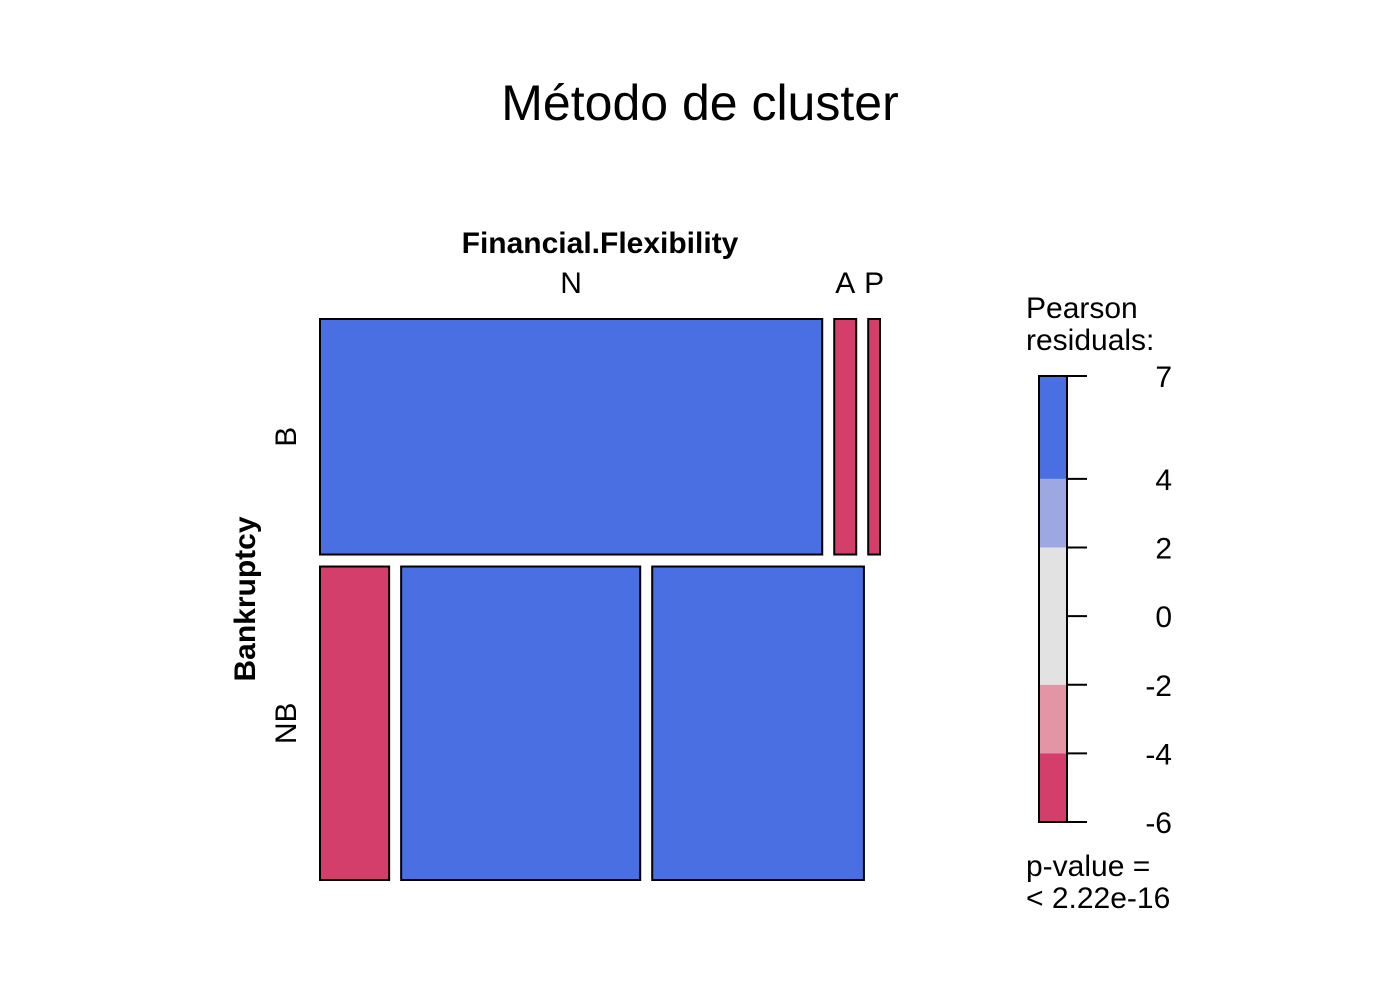 Image resolution: width=1400 pixels, height=1000 pixels. Describe the element at coordinates (1163, 480) in the screenshot. I see `legend-tick-label-4: 4` at that location.